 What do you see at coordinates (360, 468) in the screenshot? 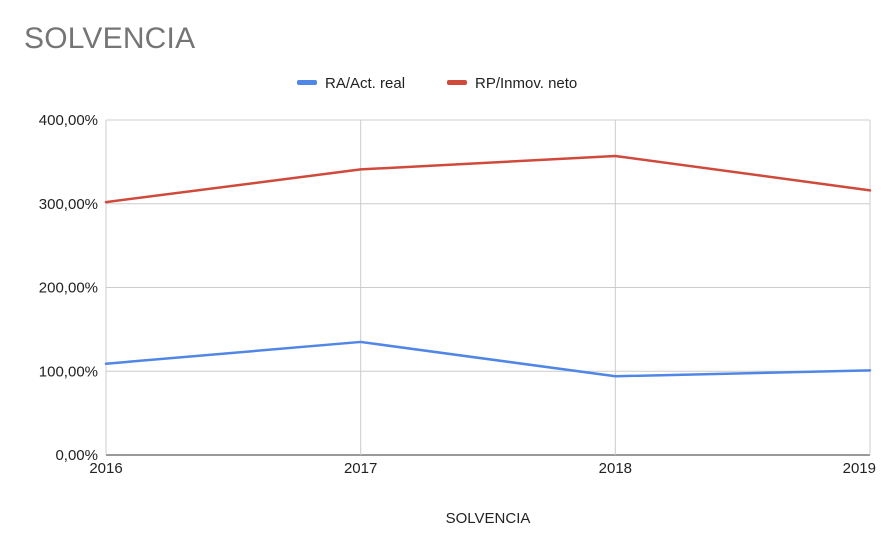
I see `x-tick-label: 2017` at bounding box center [360, 468].